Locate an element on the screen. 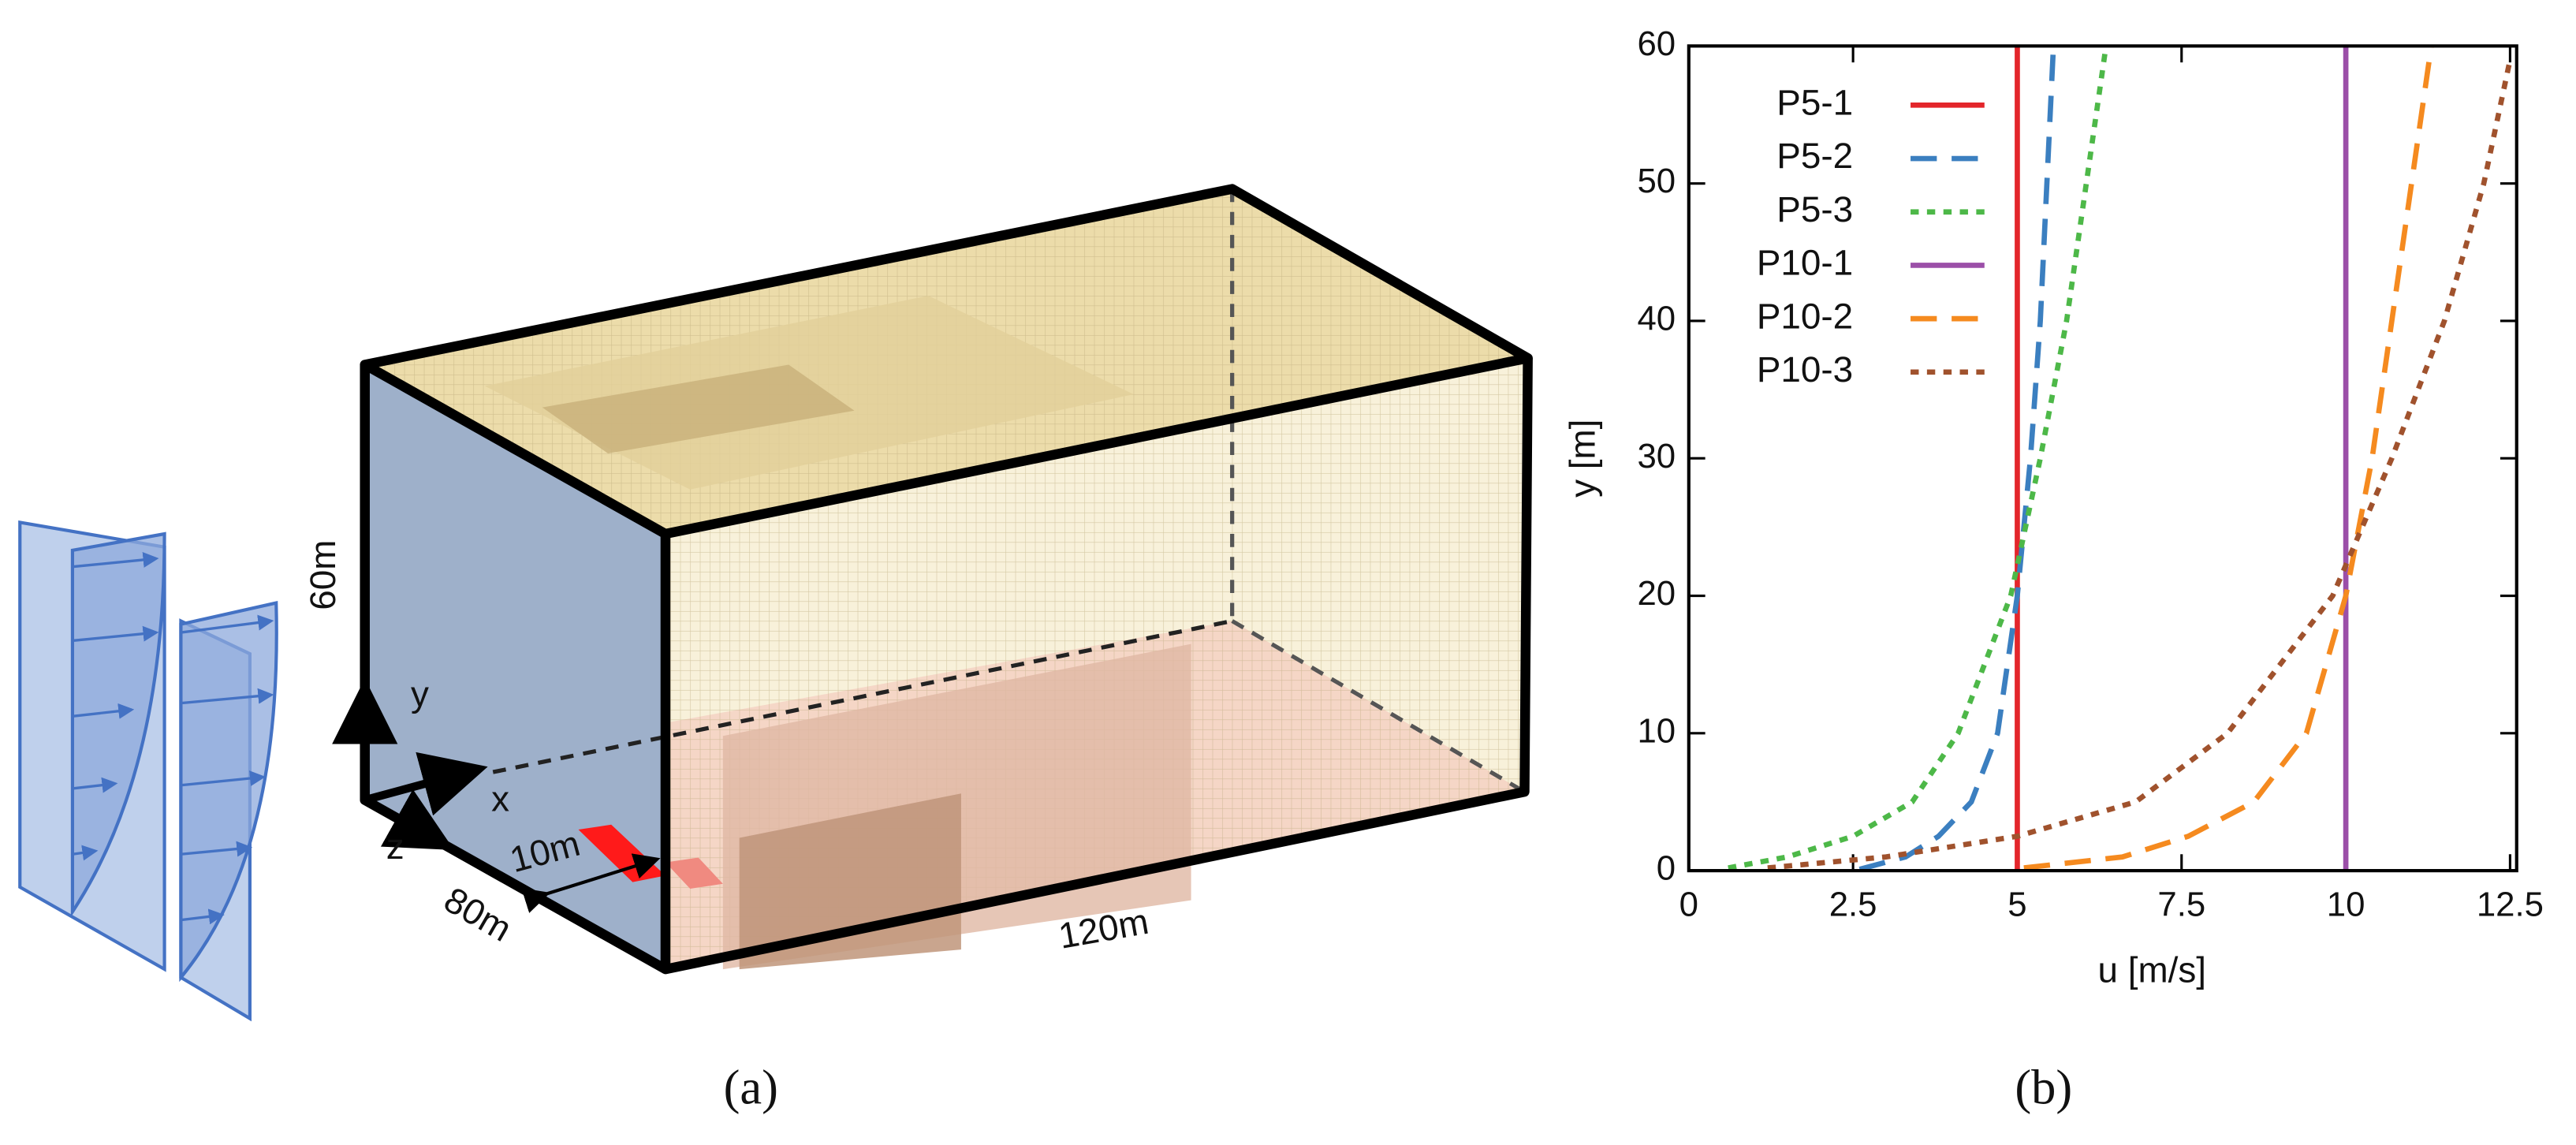 The width and height of the screenshot is (2576, 1145). y-tick-label: 0 is located at coordinates (1666, 868).